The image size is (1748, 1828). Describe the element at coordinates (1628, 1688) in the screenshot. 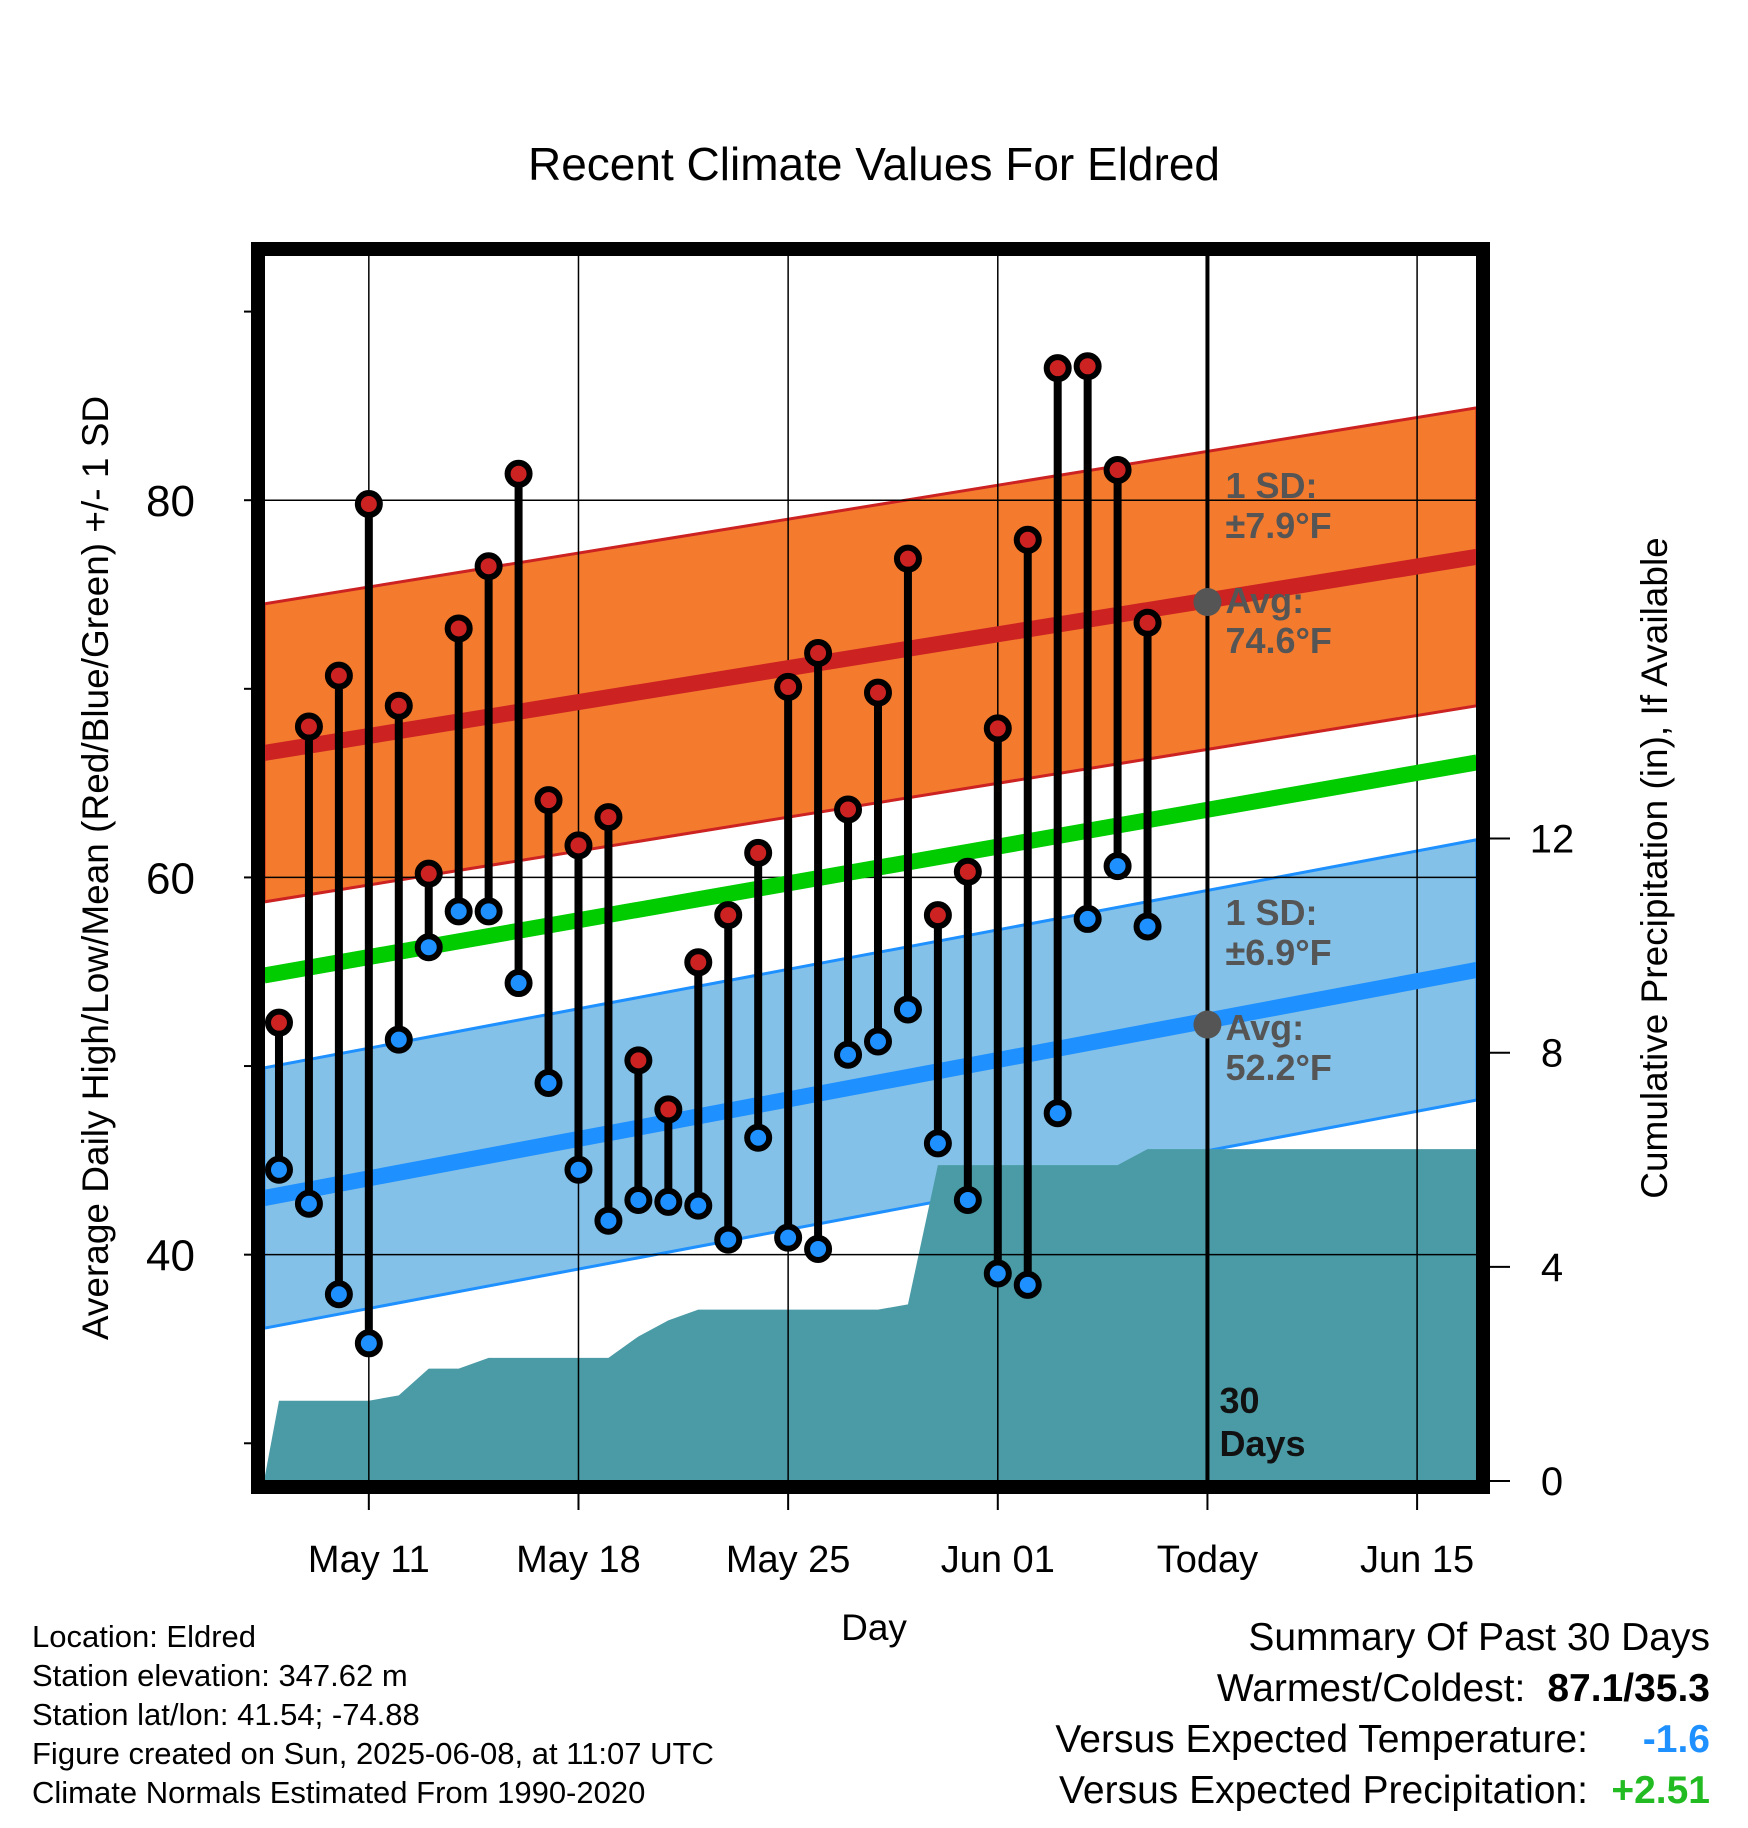

I see `warm-value: 87.1/35.3` at that location.